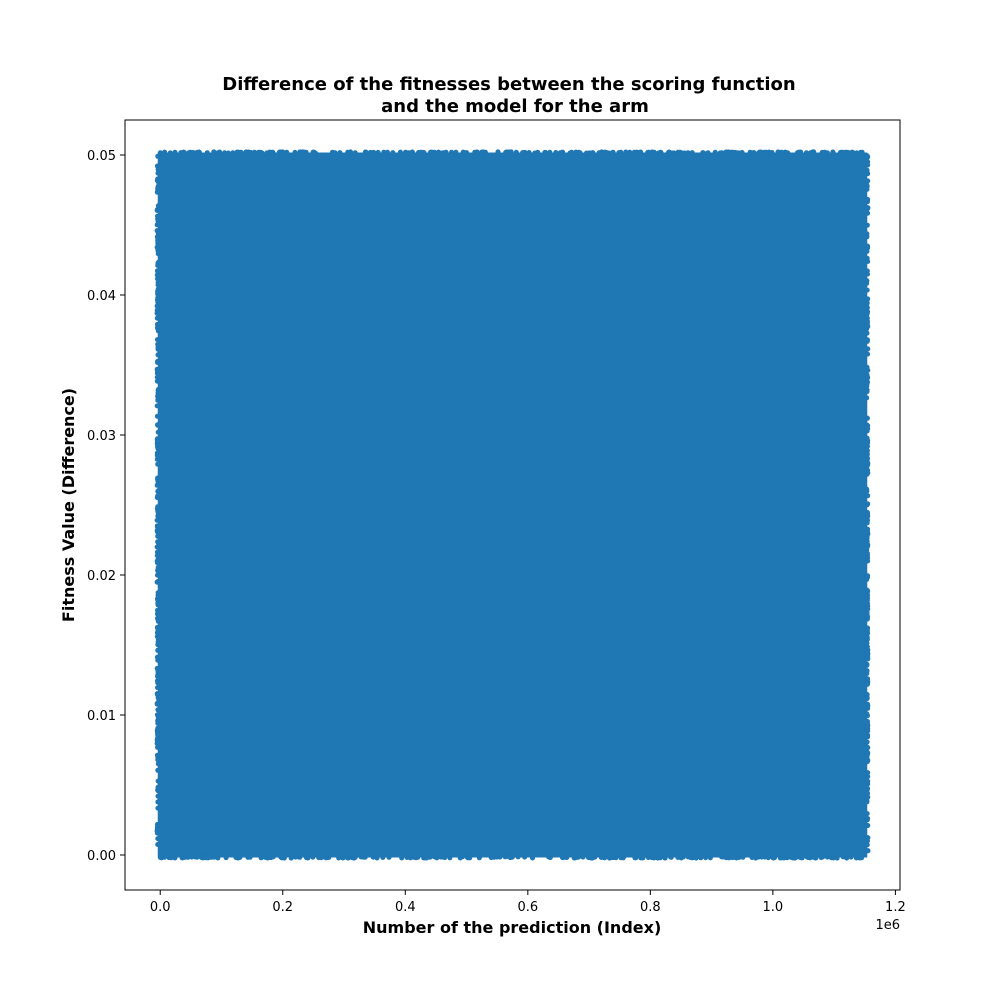 This screenshot has width=1000, height=1000. Describe the element at coordinates (68, 505) in the screenshot. I see `y-axis-label: Fitness Value (Difference)` at that location.